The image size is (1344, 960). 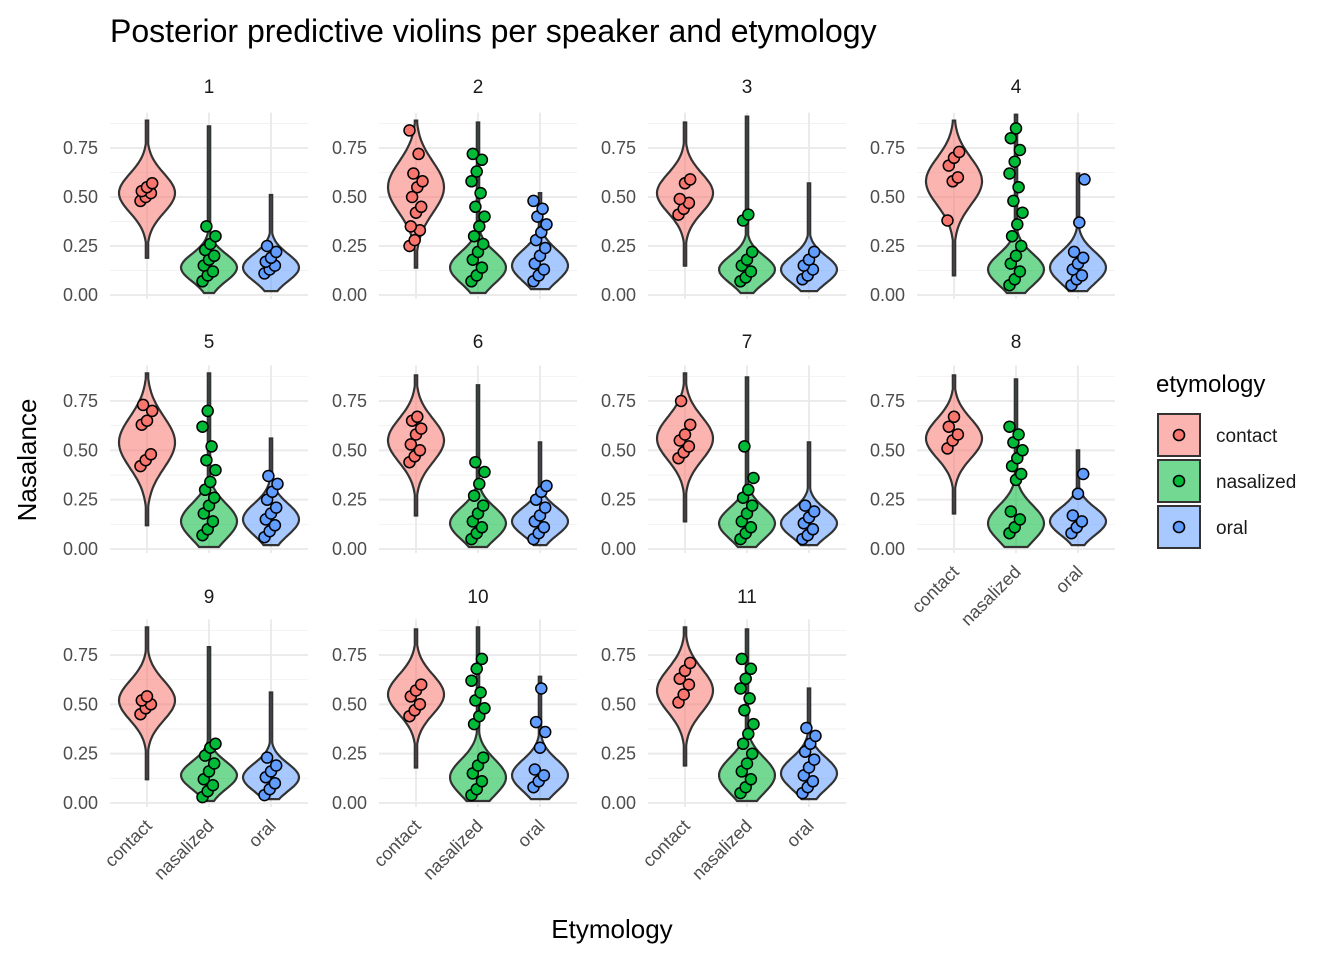 What do you see at coordinates (722, 850) in the screenshot?
I see `x-tick-label: nasalized` at bounding box center [722, 850].